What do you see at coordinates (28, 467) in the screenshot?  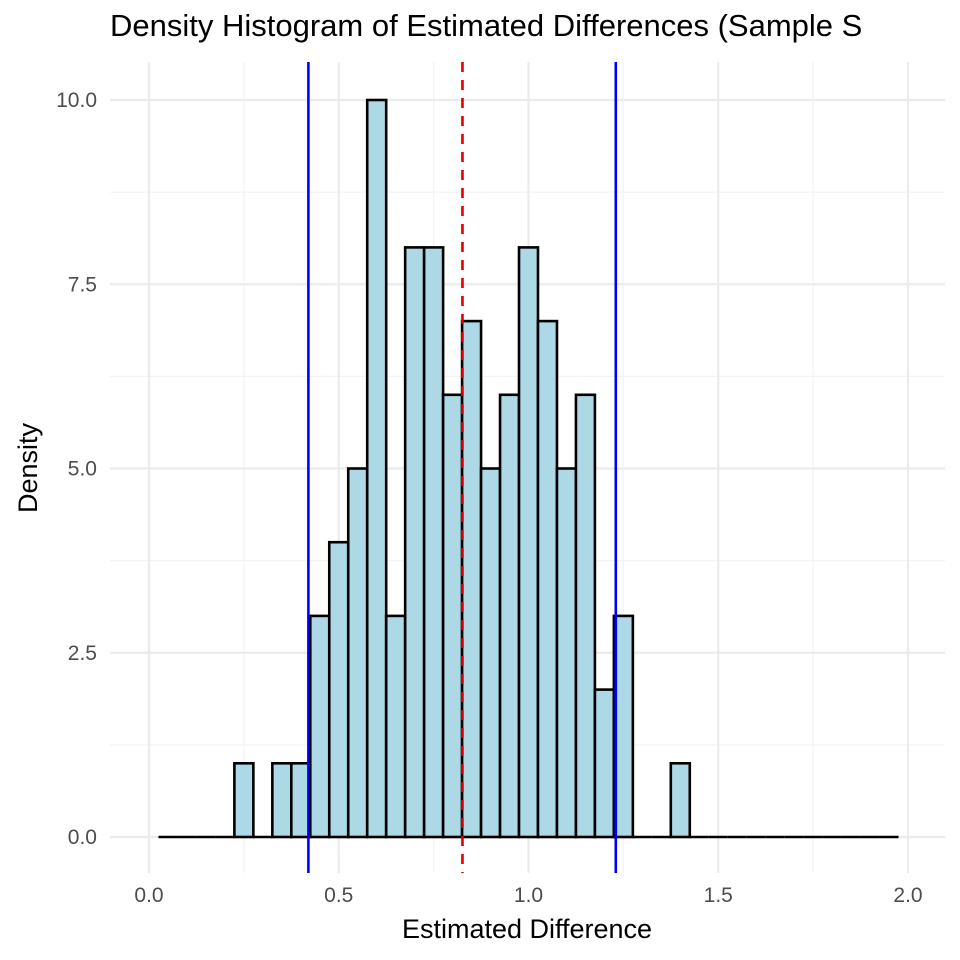 I see `y-axis-label: Density` at bounding box center [28, 467].